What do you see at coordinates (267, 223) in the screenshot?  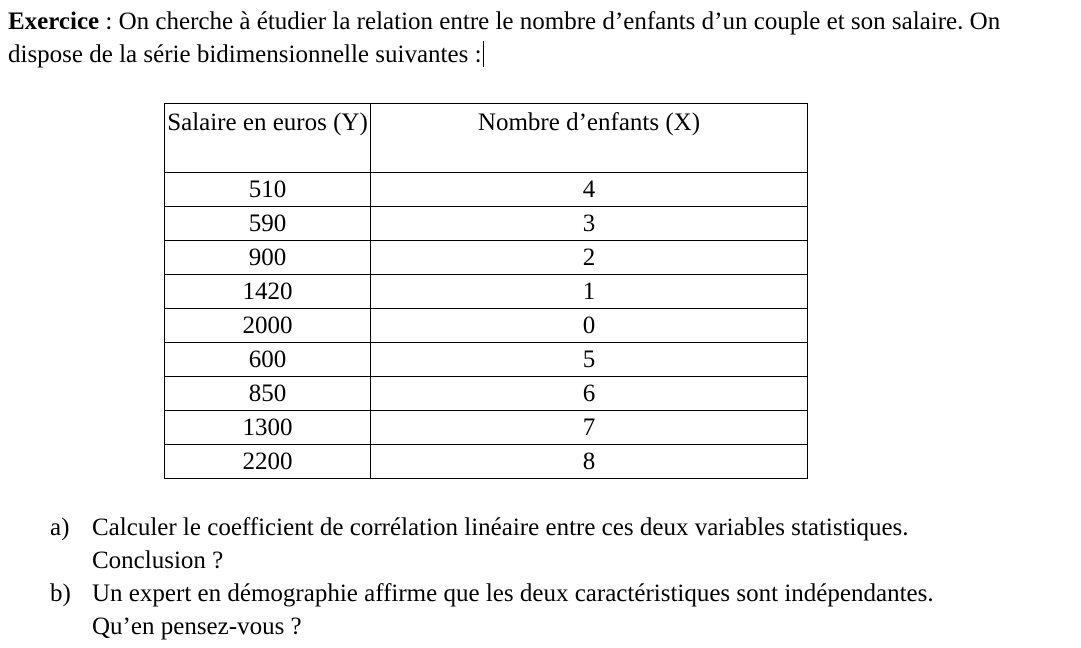 I see `salary-cell: 590` at bounding box center [267, 223].